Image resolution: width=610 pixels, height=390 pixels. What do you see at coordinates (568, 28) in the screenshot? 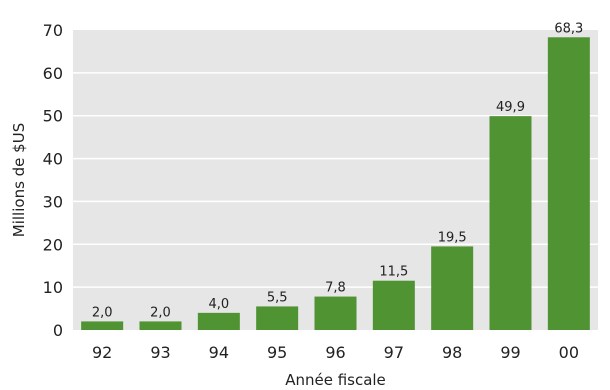
I see `data-label: 68,3` at bounding box center [568, 28].